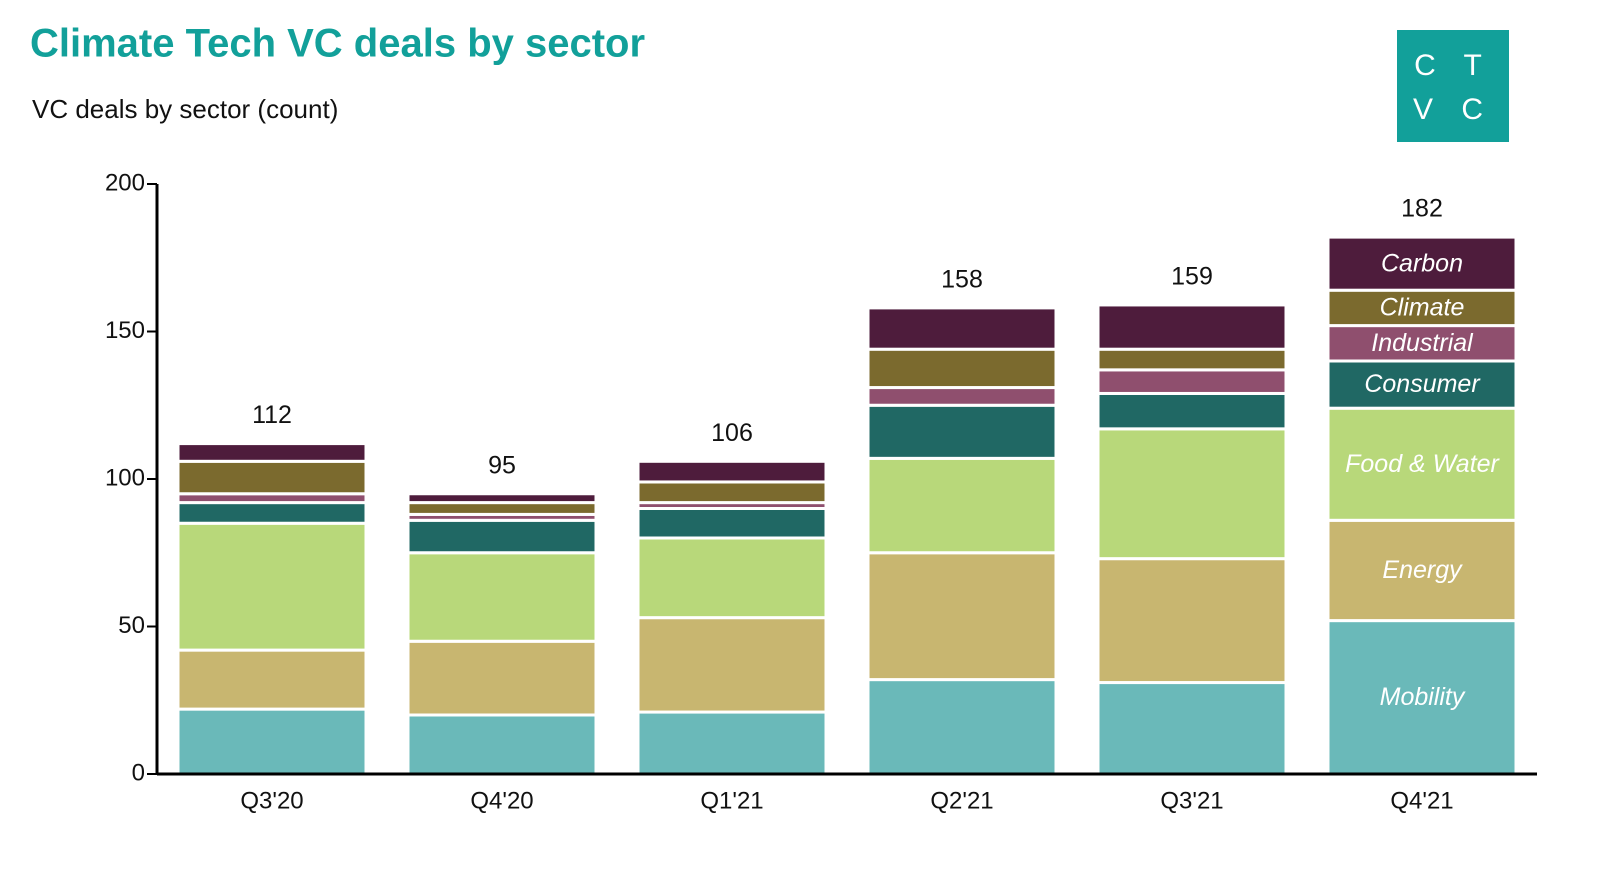 The height and width of the screenshot is (880, 1600). What do you see at coordinates (131, 625) in the screenshot?
I see `y-tick-label: 50` at bounding box center [131, 625].